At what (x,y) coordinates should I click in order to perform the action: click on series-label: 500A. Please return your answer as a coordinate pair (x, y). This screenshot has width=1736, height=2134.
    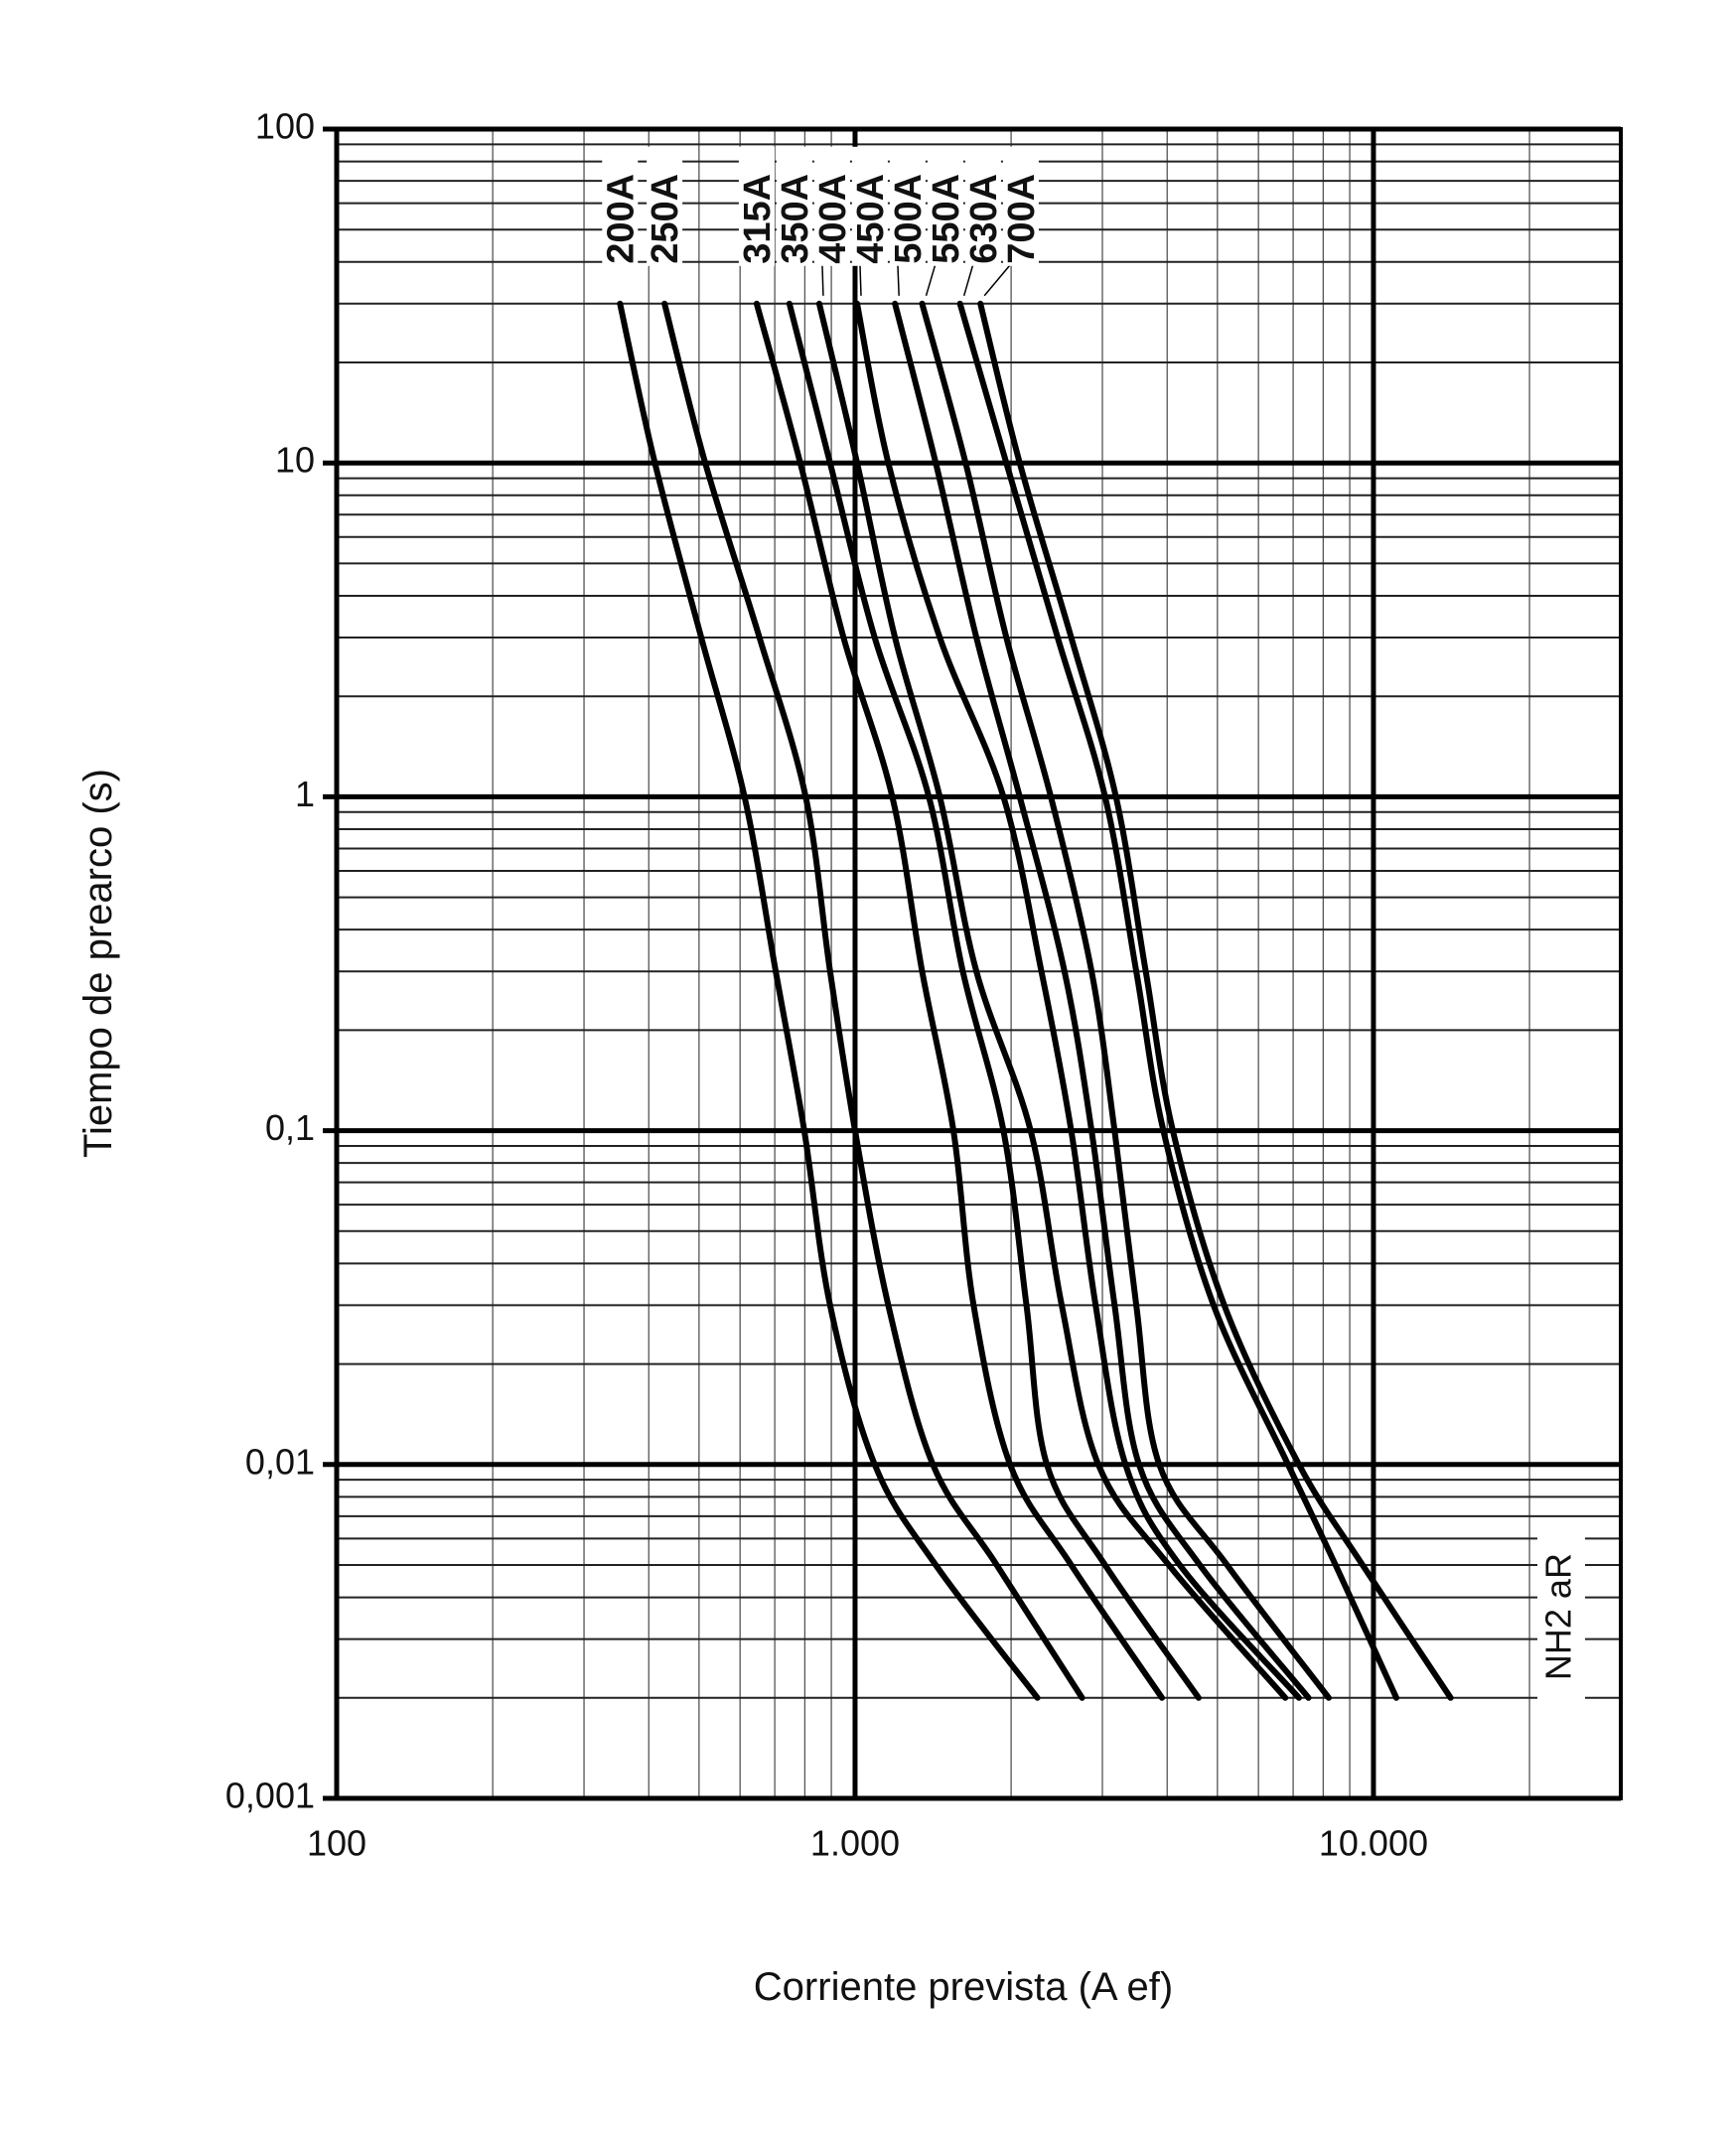
    Looking at the image, I should click on (909, 219).